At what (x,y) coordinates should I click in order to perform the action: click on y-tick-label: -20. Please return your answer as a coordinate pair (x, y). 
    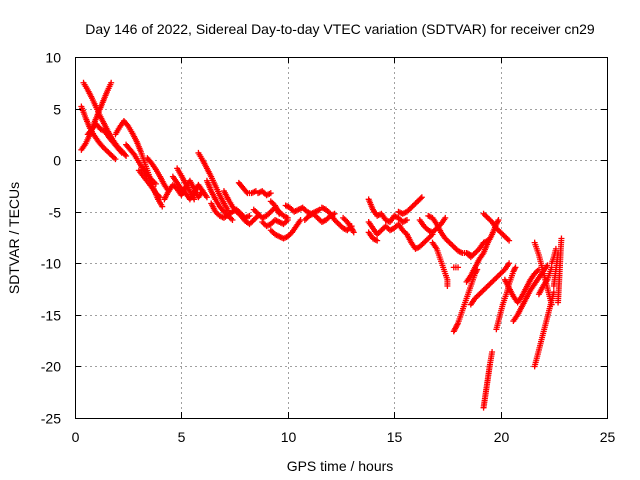
    Looking at the image, I should click on (51, 367).